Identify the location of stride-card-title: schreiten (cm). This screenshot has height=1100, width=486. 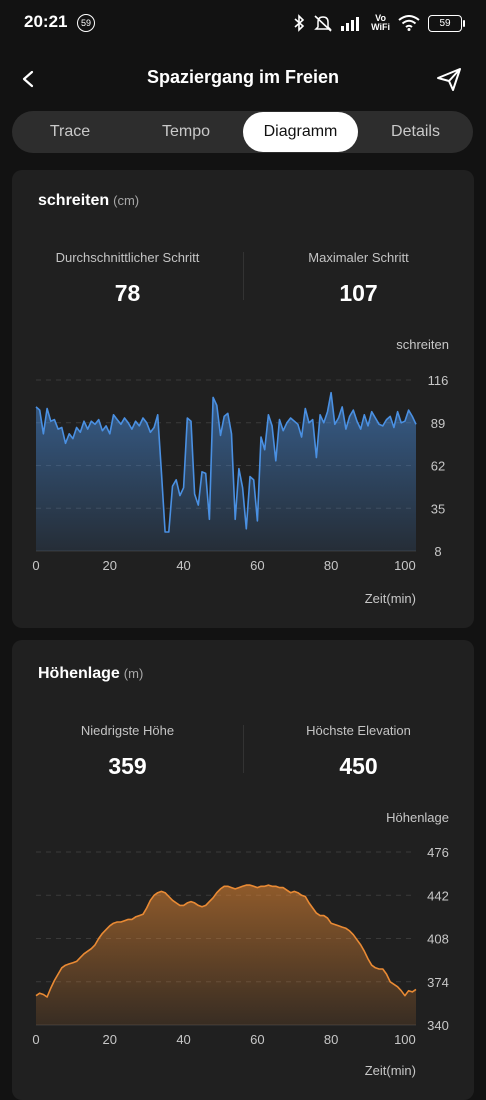
(88, 201).